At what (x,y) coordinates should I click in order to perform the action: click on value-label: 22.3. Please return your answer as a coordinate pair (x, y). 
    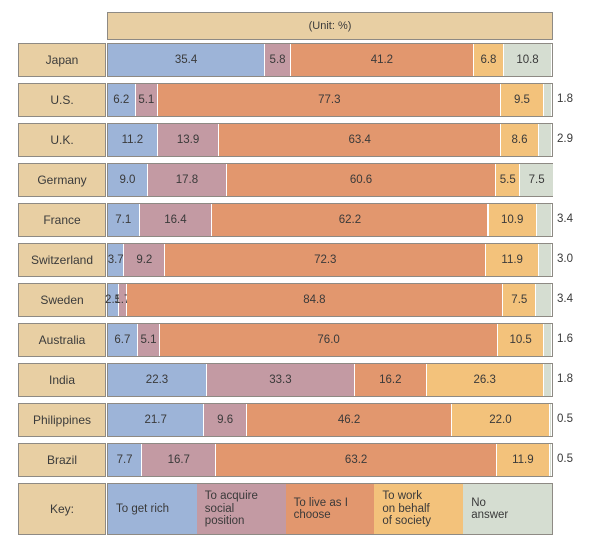
    Looking at the image, I should click on (157, 380).